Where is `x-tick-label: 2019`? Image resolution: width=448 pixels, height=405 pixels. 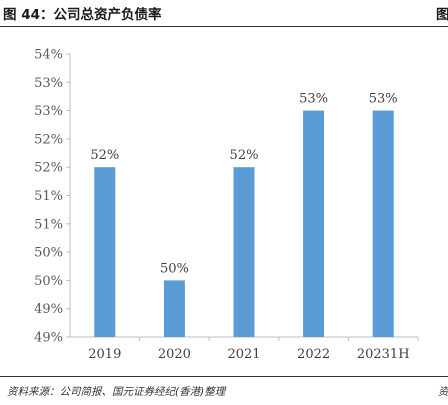 x-tick-label: 2019 is located at coordinates (104, 354).